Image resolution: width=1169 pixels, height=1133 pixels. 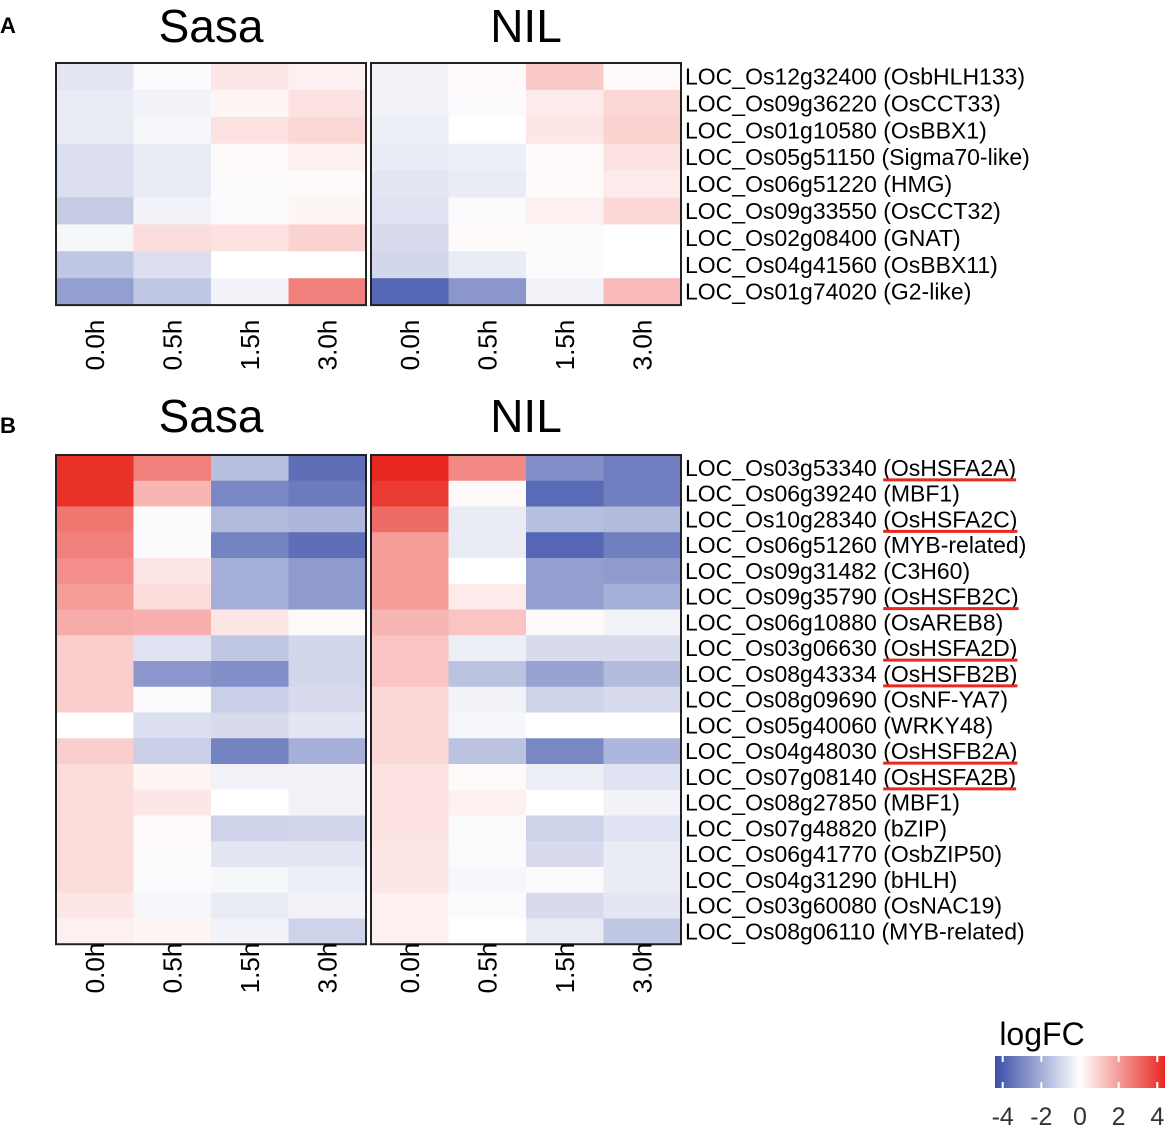 I want to click on gene-id: LOC_Os03g06630, so click(x=784, y=648).